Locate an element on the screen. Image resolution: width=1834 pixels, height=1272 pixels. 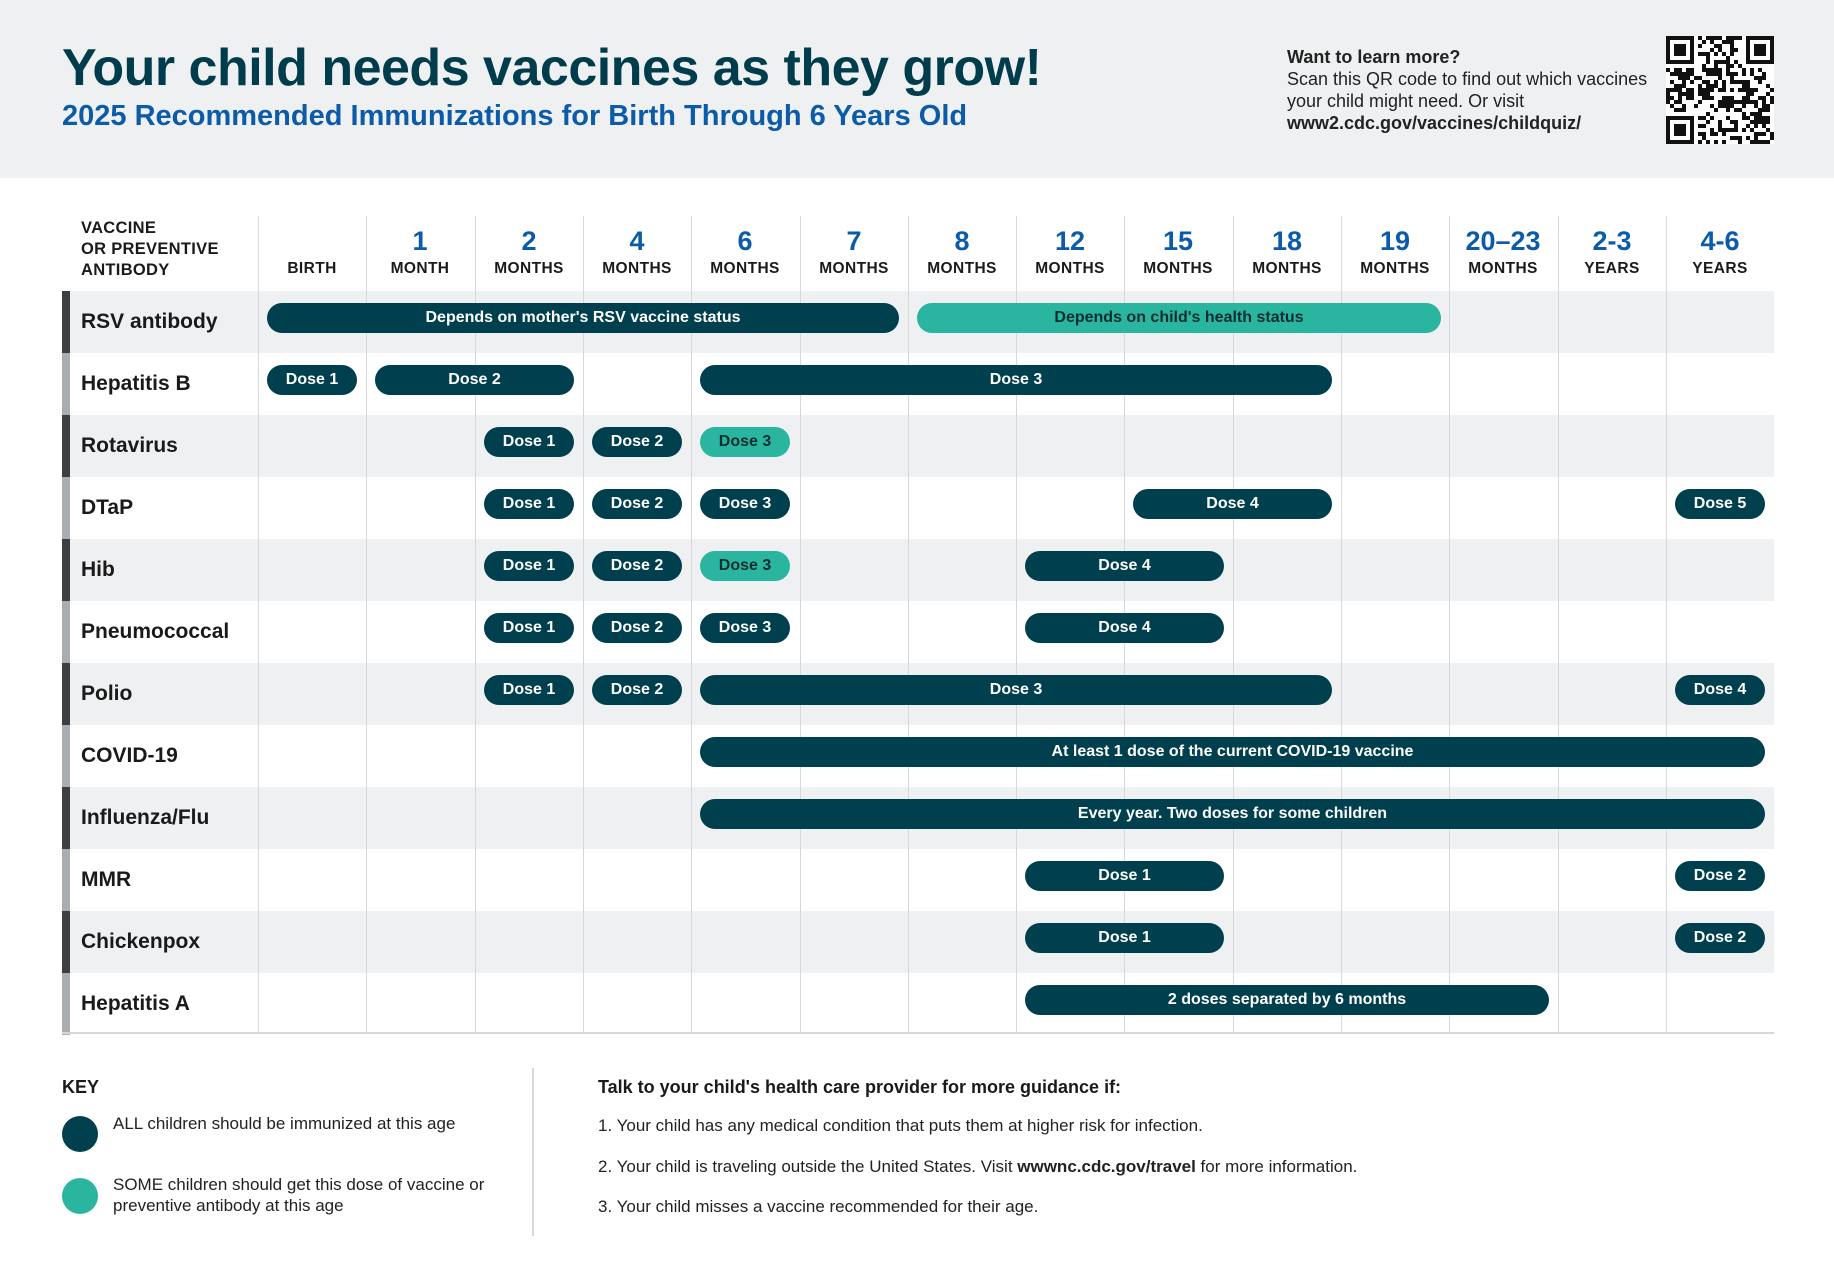
key-title: KEY is located at coordinates (81, 1087).